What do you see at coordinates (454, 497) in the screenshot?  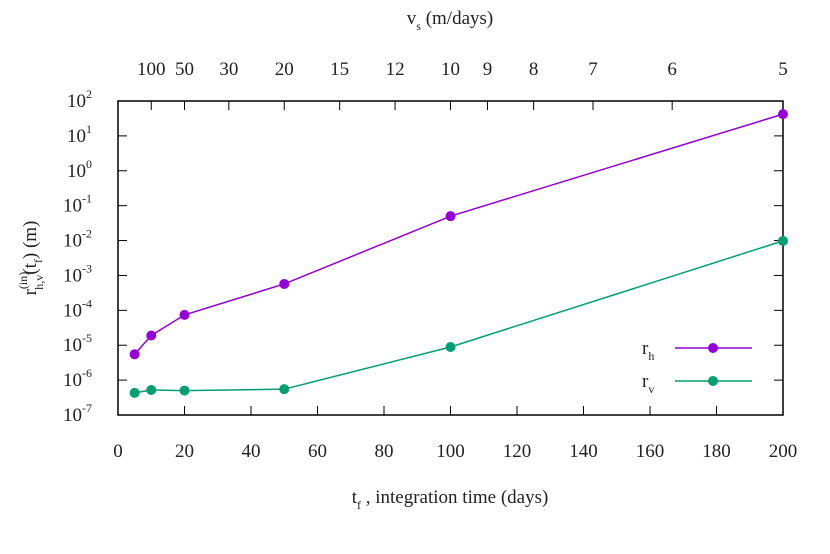 I see `x-label-part: , integration time (days)` at bounding box center [454, 497].